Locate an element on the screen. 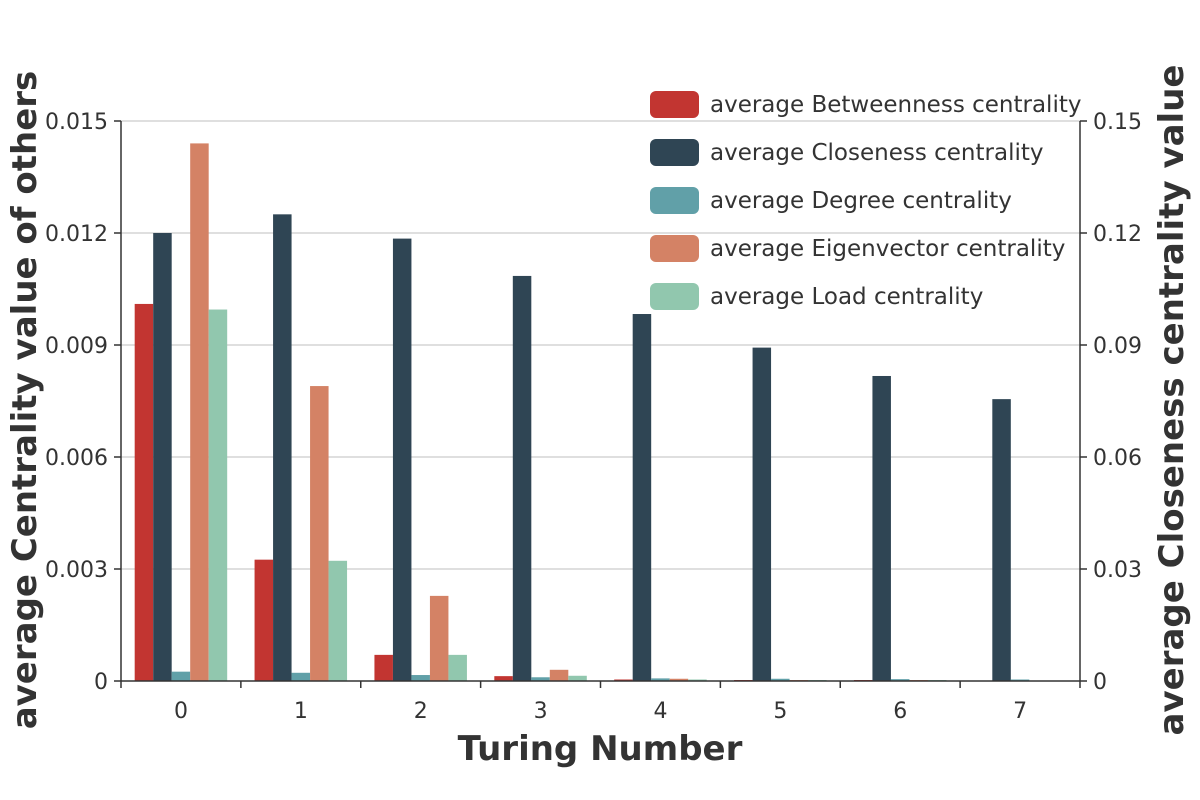 The image size is (1200, 800). x-tick-label: 7 is located at coordinates (1020, 711).